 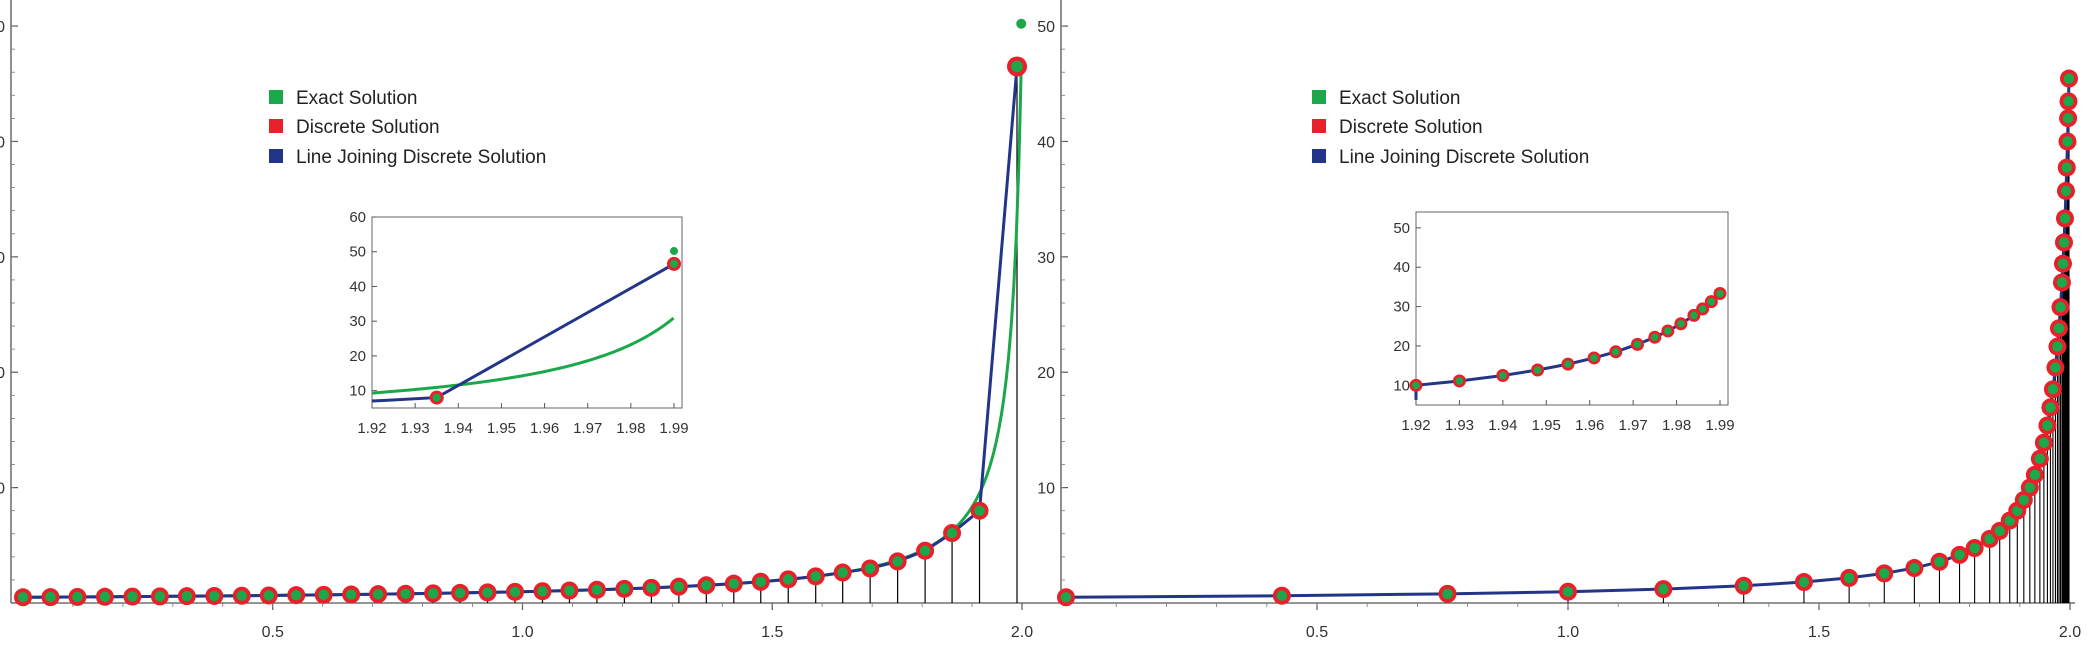 What do you see at coordinates (1568, 632) in the screenshot?
I see `x-tick-label: 1.0` at bounding box center [1568, 632].